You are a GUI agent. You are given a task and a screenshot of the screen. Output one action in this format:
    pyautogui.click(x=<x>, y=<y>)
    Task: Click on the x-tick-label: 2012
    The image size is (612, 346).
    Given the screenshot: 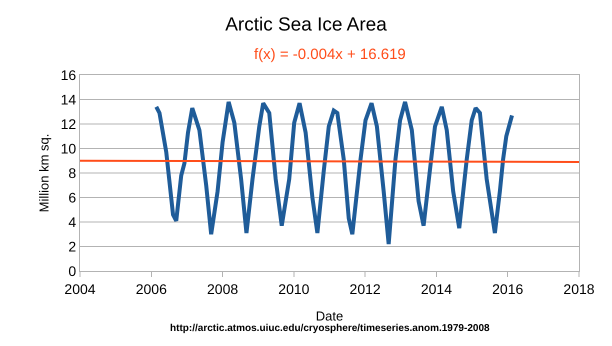 What is the action you would take?
    pyautogui.click(x=365, y=288)
    